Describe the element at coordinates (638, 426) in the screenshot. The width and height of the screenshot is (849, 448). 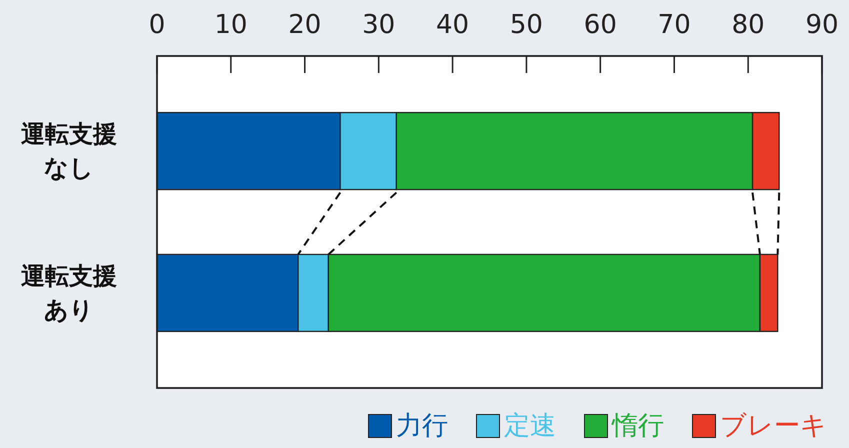
I see `legend-label: 惰行` at that location.